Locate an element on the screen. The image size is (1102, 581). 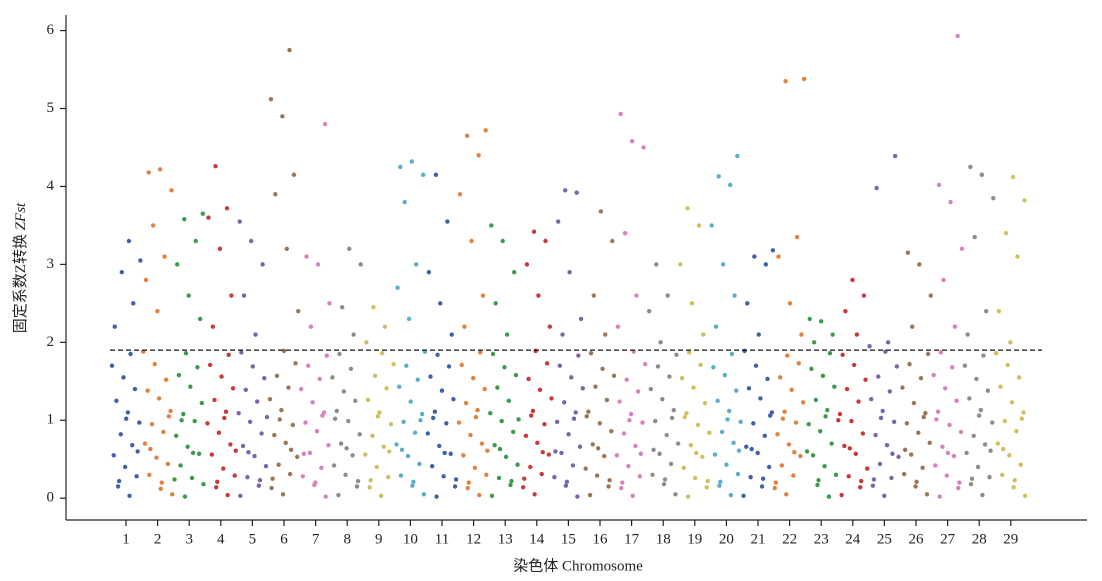
x-tick-label: 2 is located at coordinates (158, 539).